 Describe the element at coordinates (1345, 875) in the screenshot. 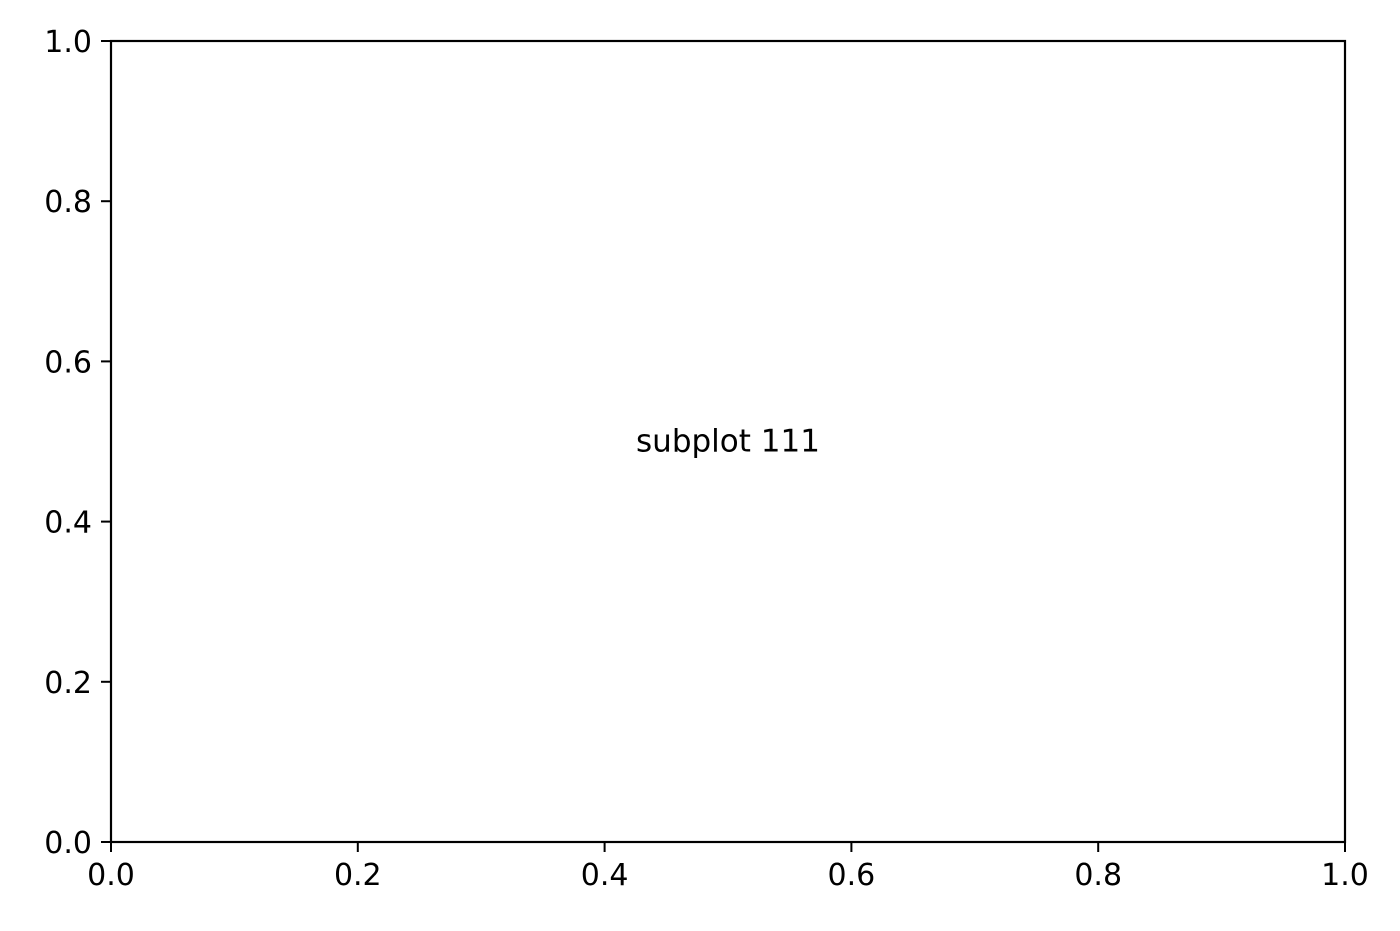

I see `x-tick-label: 1.0` at that location.